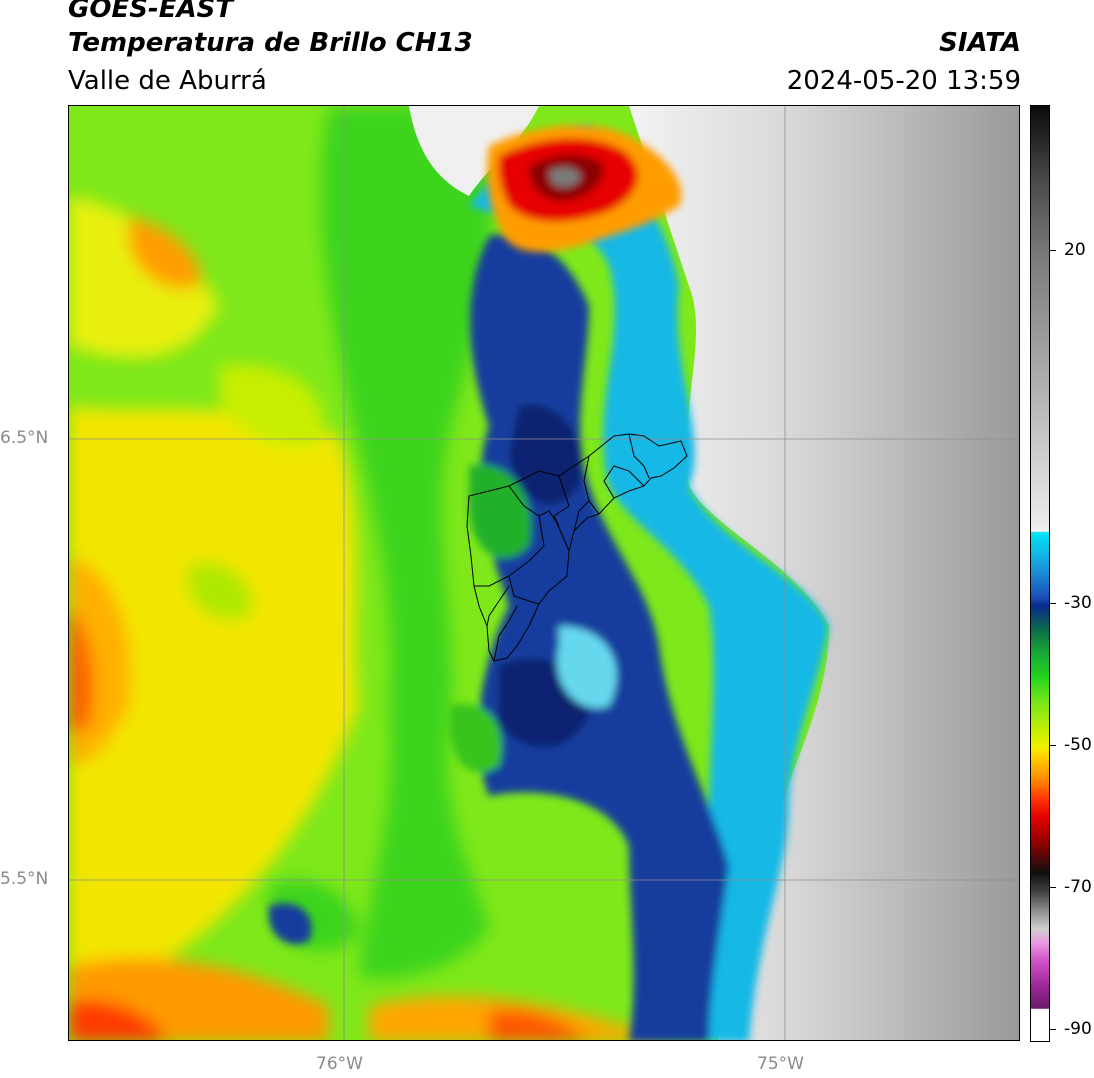 The height and width of the screenshot is (1078, 1094). What do you see at coordinates (1078, 1029) in the screenshot?
I see `colorbar-tick-minus90: -90` at bounding box center [1078, 1029].